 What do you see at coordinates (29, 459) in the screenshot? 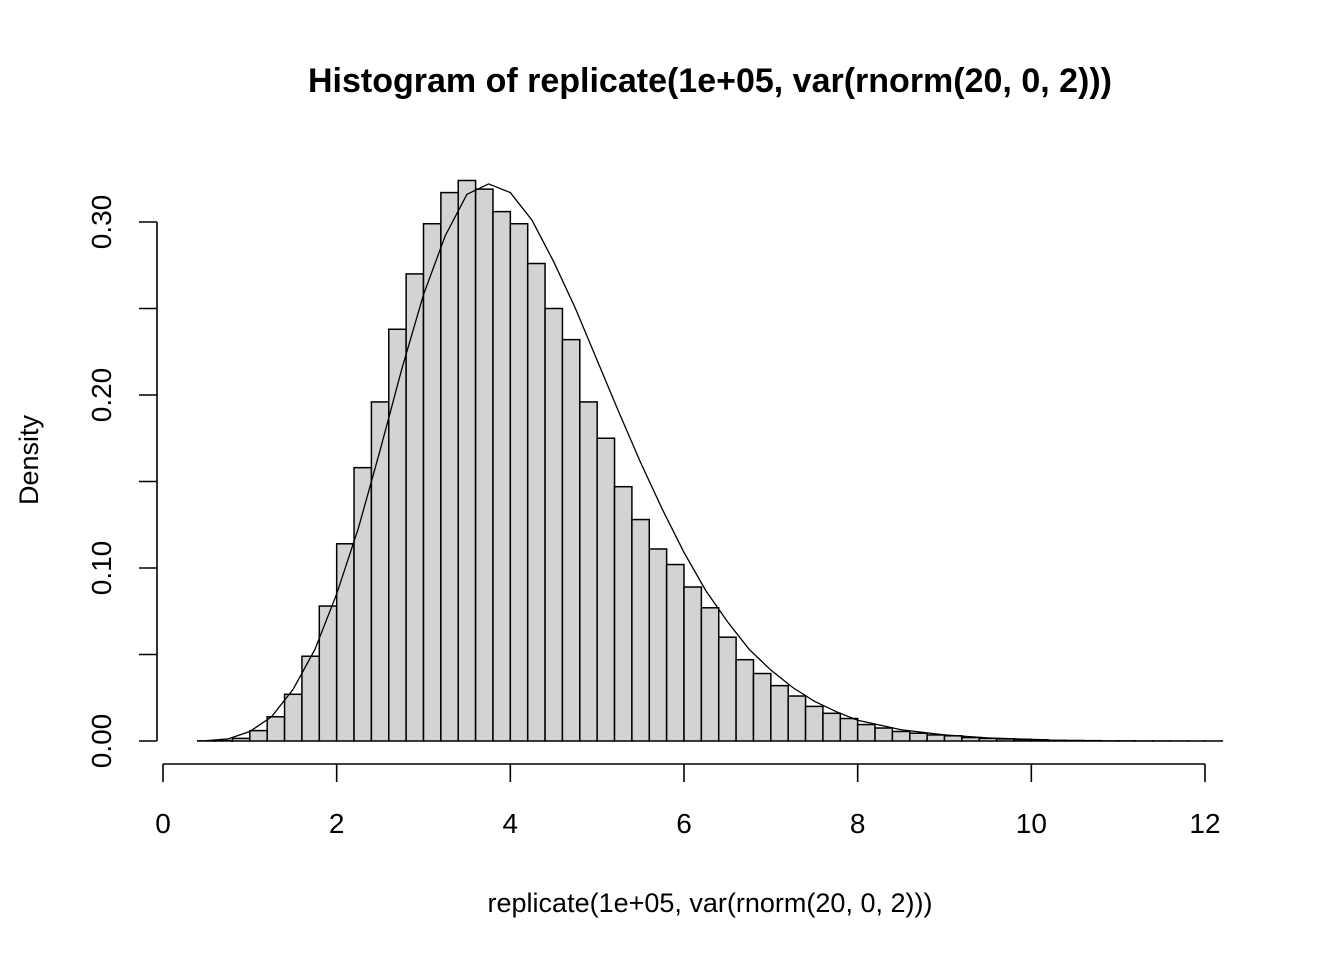
I see `y-axis-label: Density` at bounding box center [29, 459].